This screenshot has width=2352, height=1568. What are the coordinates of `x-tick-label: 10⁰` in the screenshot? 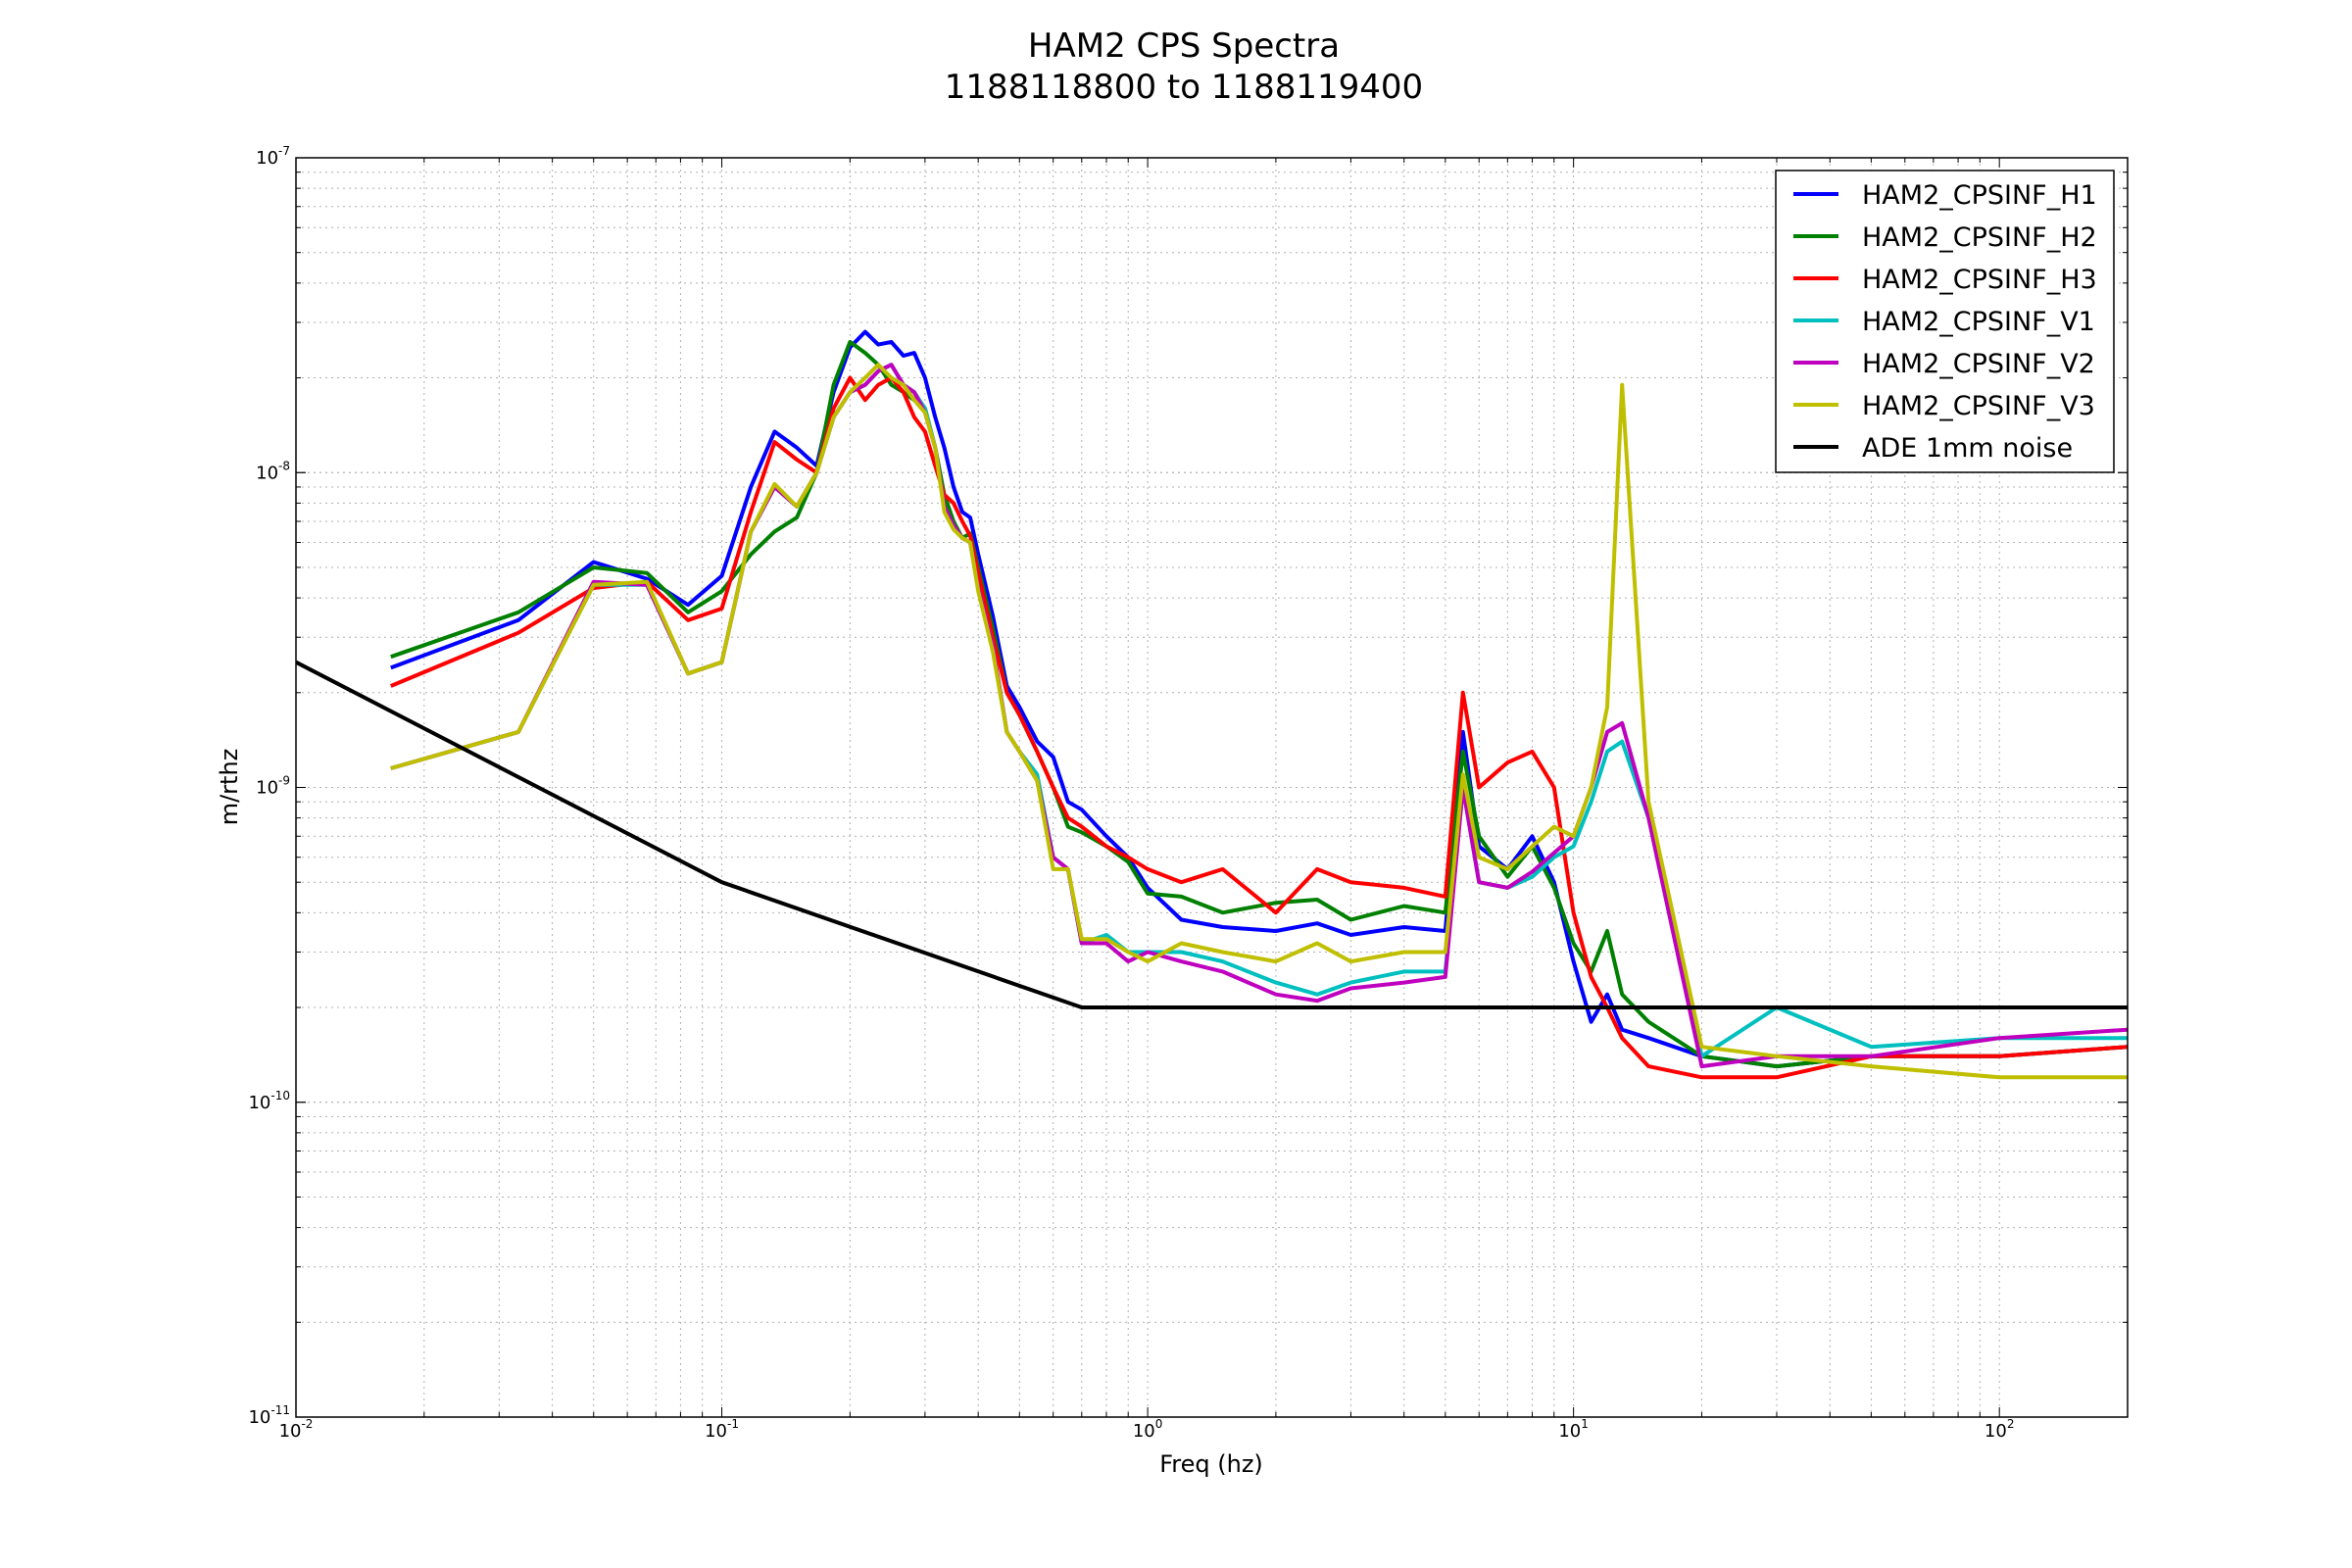 It's located at (1148, 1429).